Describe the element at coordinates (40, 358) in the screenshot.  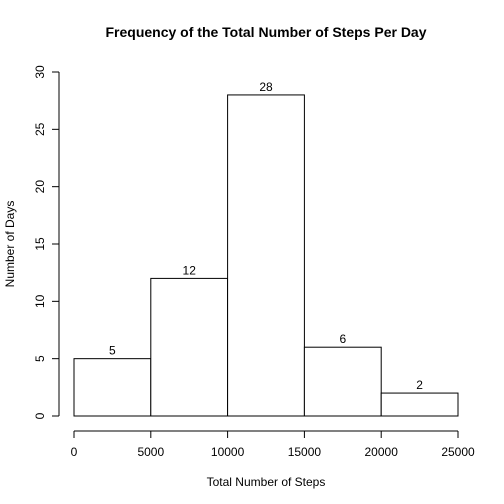
I see `y-tick-label: 5` at that location.